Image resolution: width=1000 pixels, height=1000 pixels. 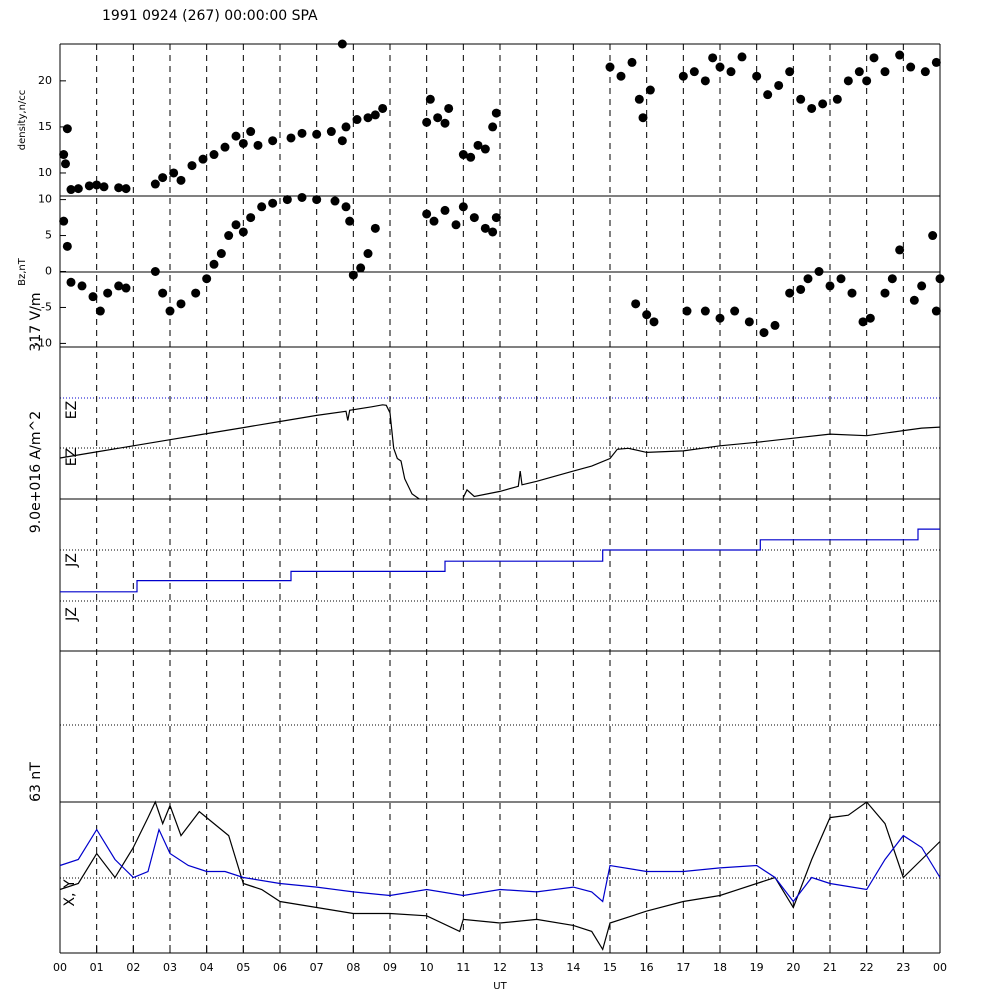 What do you see at coordinates (48, 235) in the screenshot?
I see `y-tick-label: 5` at bounding box center [48, 235].